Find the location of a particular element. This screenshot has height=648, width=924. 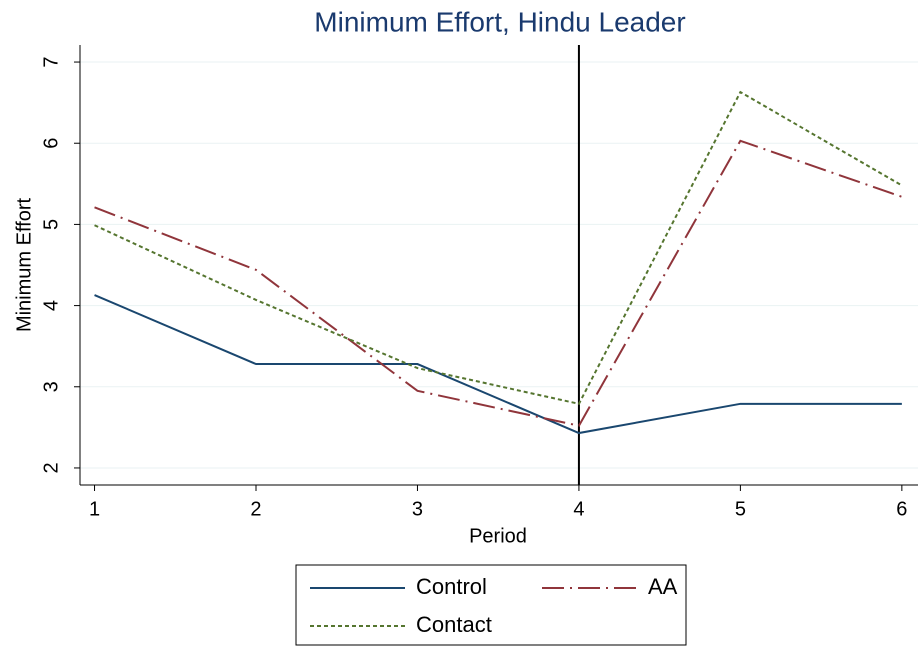

x-tick-label: 5 is located at coordinates (740, 509).